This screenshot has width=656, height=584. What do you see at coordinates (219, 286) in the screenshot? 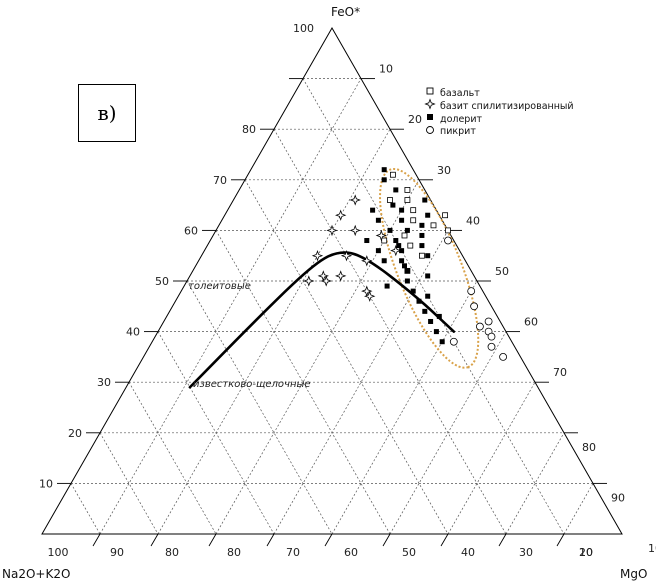
I see `field-label-tholeiitic: толеитовые` at bounding box center [219, 286].